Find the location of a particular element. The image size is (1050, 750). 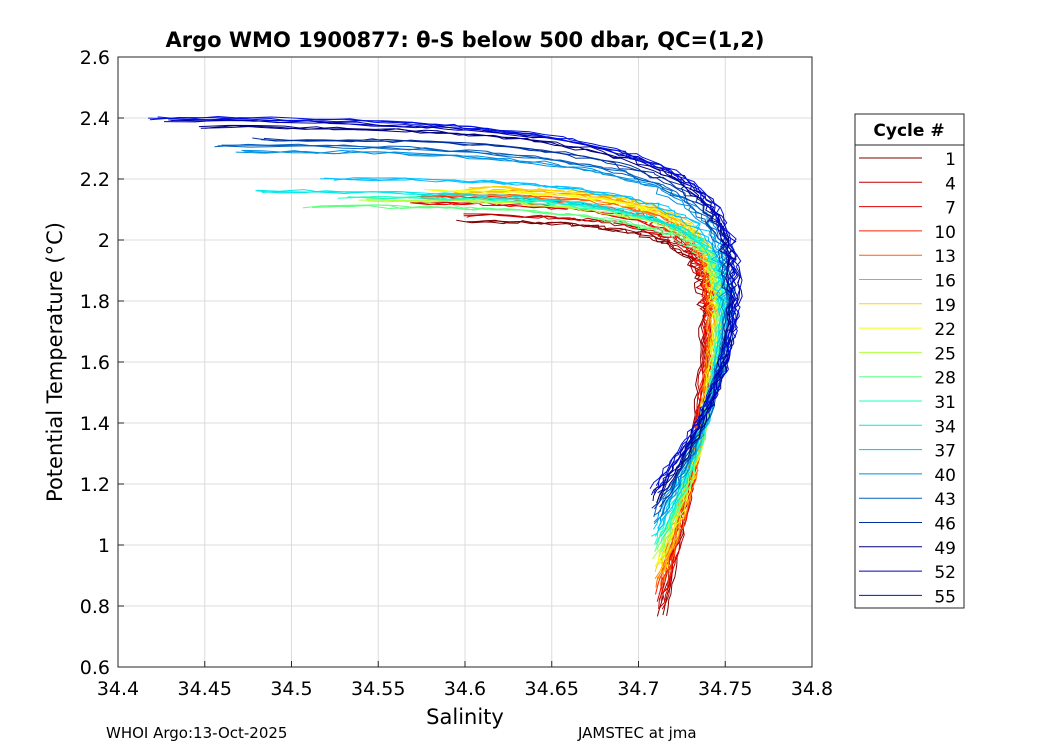

y-tick-label: 1.4 is located at coordinates (95, 424).